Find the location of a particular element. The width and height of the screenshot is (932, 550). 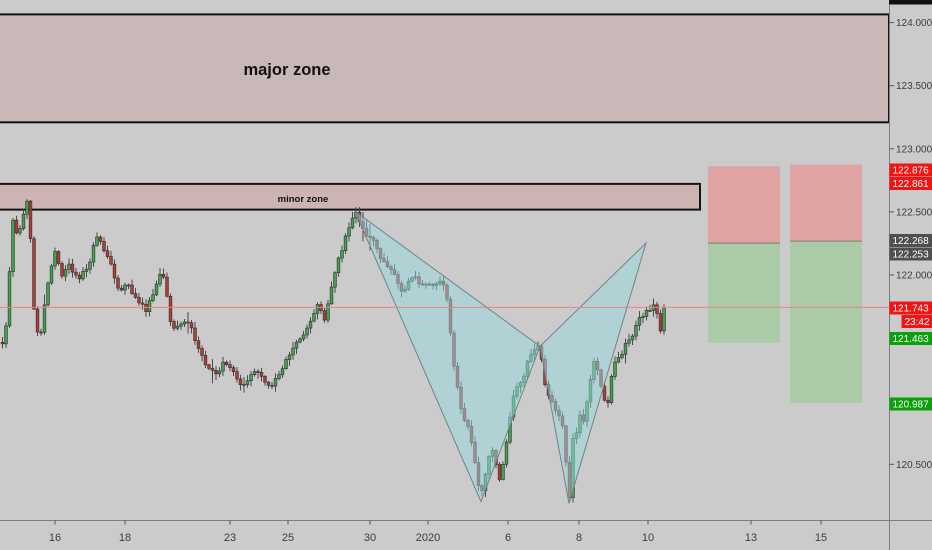

x-tick-label: 16 is located at coordinates (55, 538).